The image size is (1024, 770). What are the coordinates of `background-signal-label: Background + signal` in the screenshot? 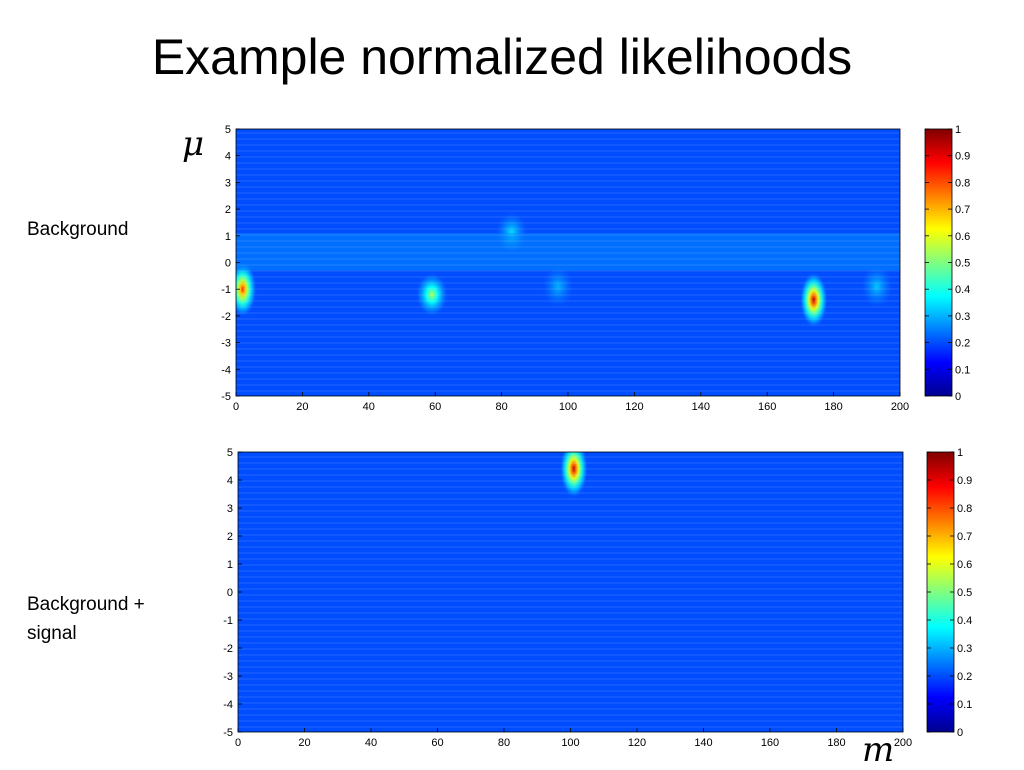 It's located at (86, 619).